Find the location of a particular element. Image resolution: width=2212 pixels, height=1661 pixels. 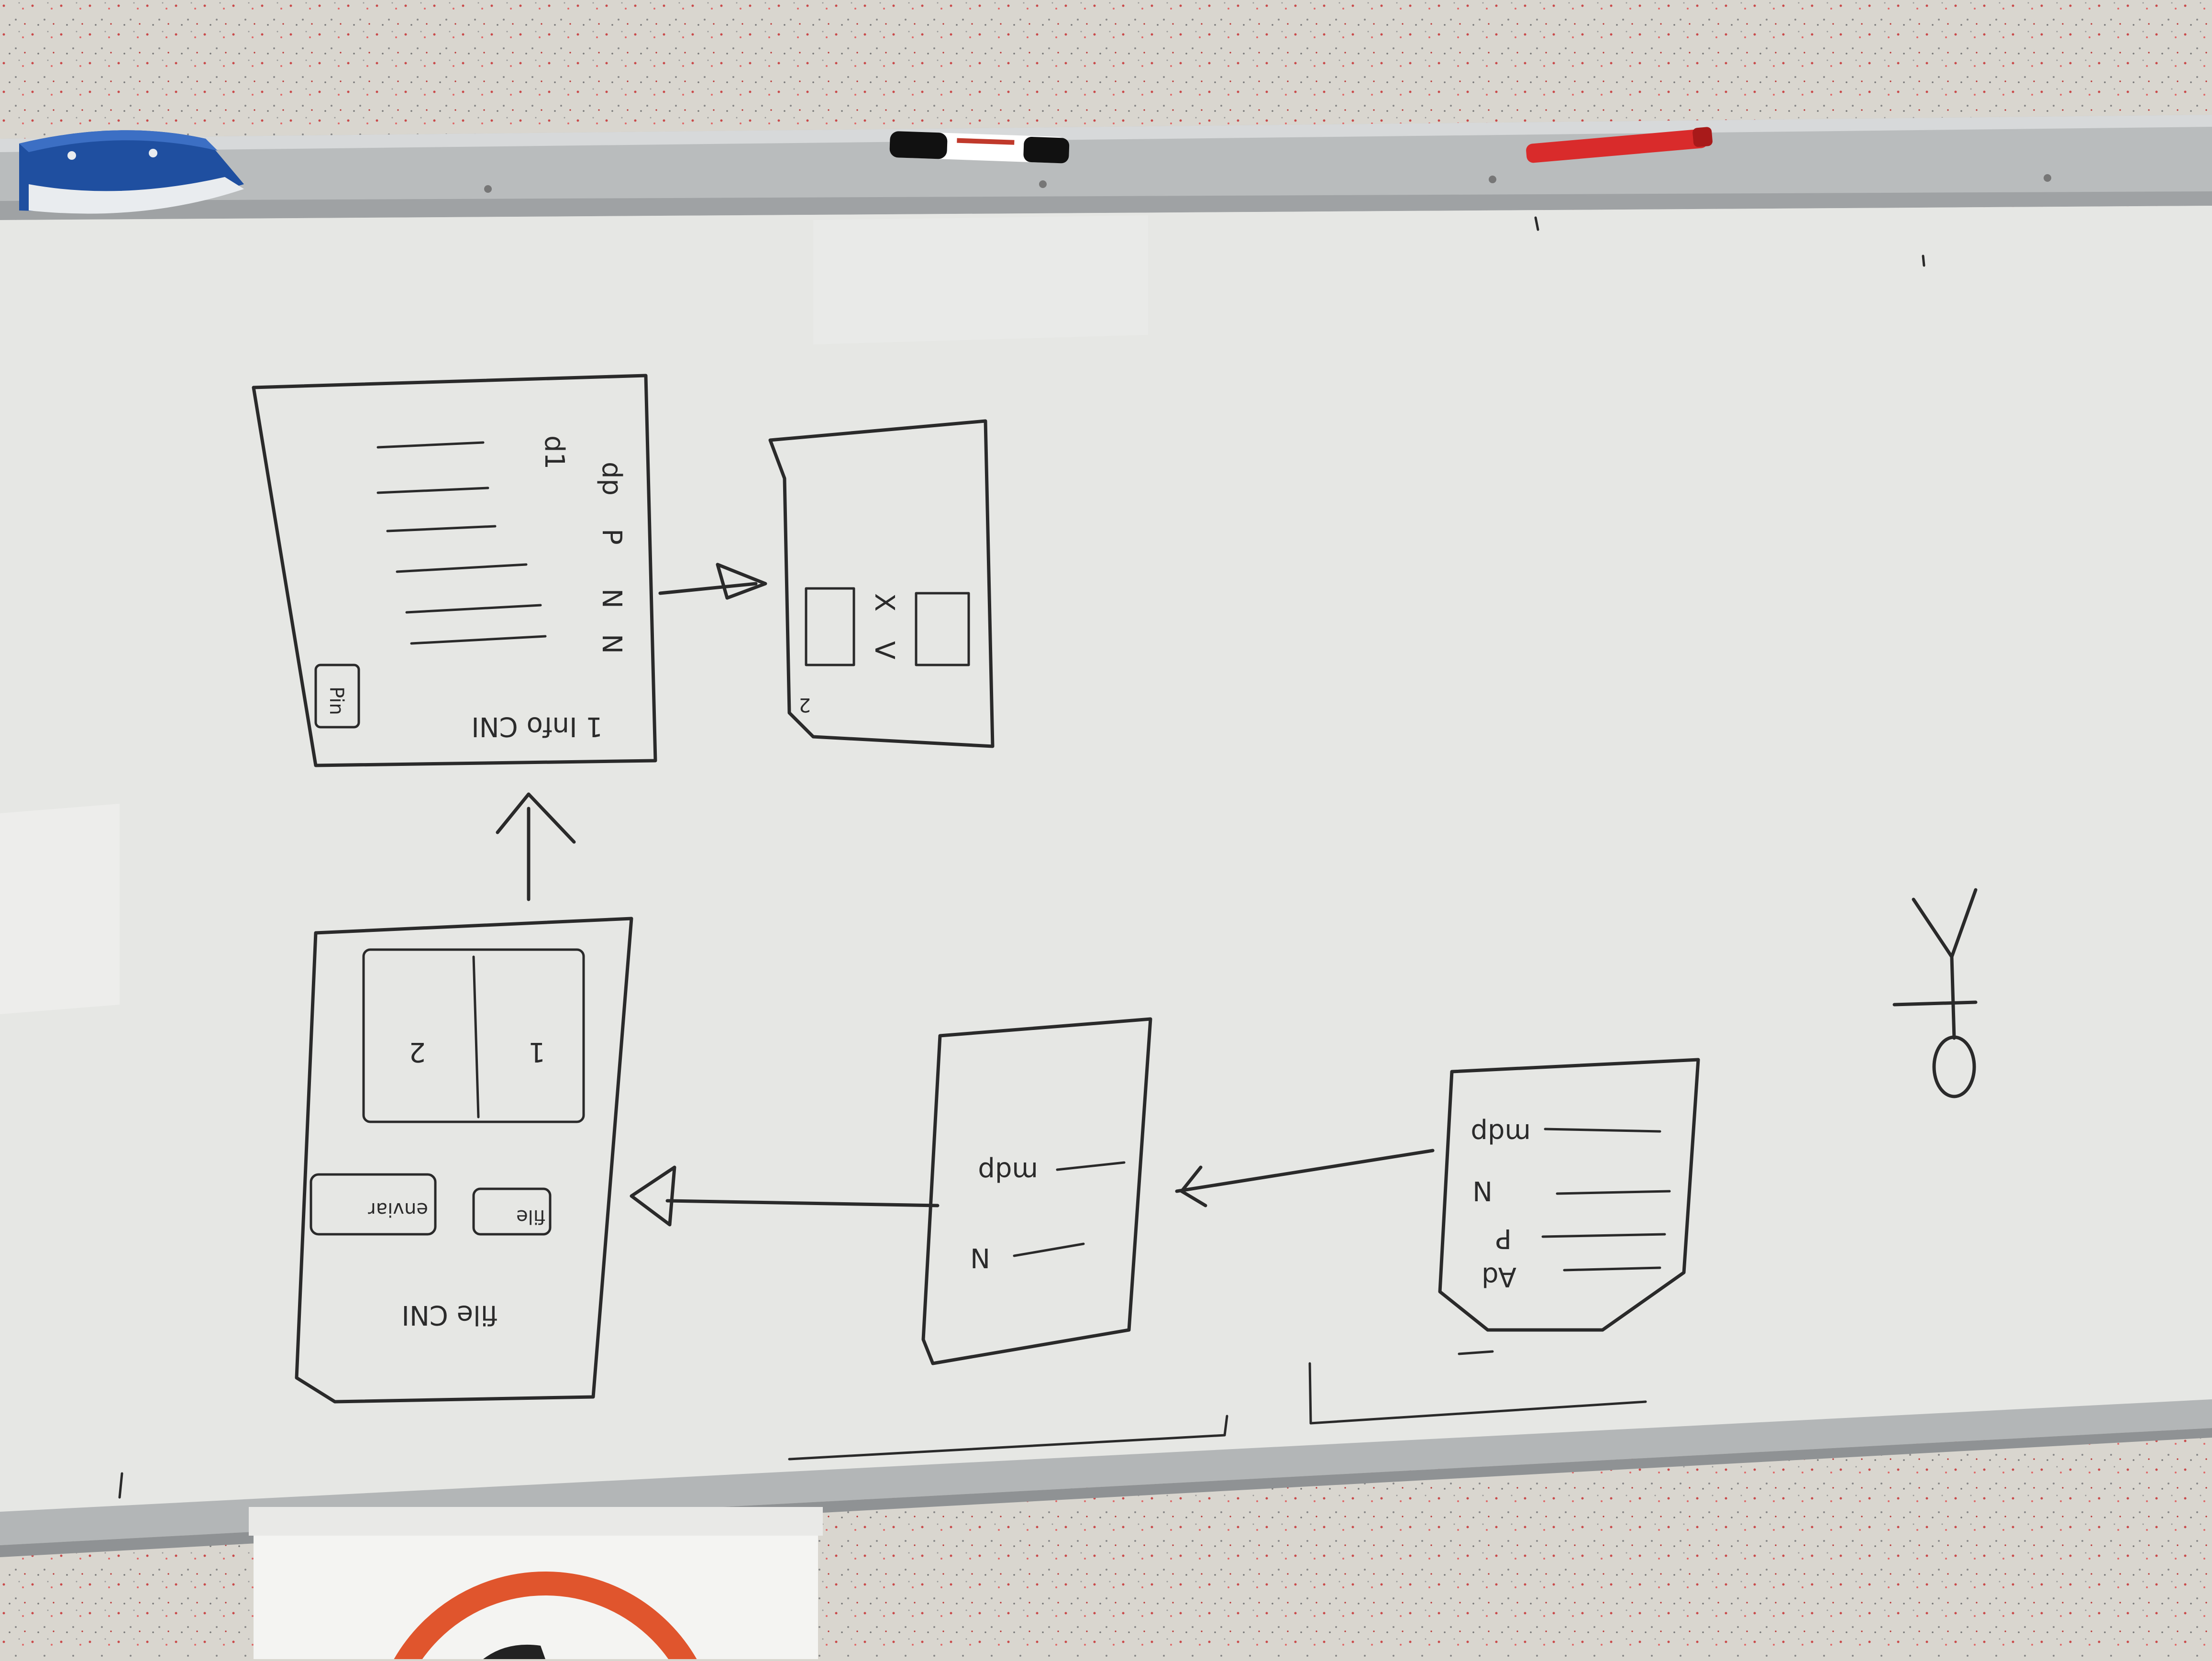

sketch-screen-credentials is located at coordinates (1178, 1191).